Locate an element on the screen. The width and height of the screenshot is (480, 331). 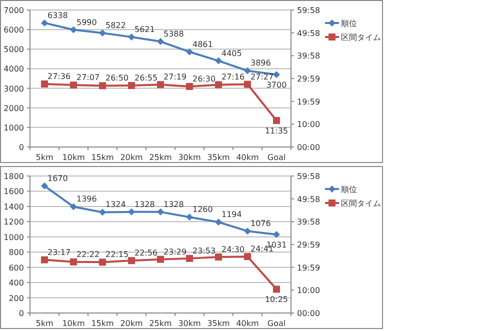
data-label: 5621 is located at coordinates (144, 29).